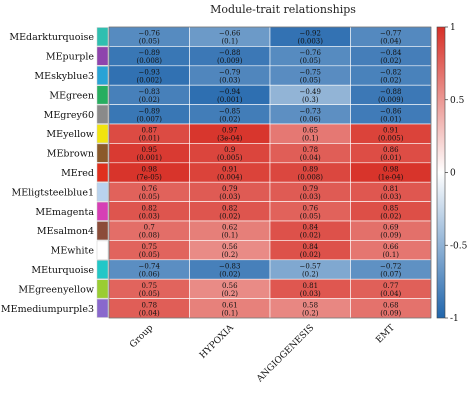  What do you see at coordinates (390, 313) in the screenshot?
I see `cell-pvalue: (0.09)` at bounding box center [390, 313].